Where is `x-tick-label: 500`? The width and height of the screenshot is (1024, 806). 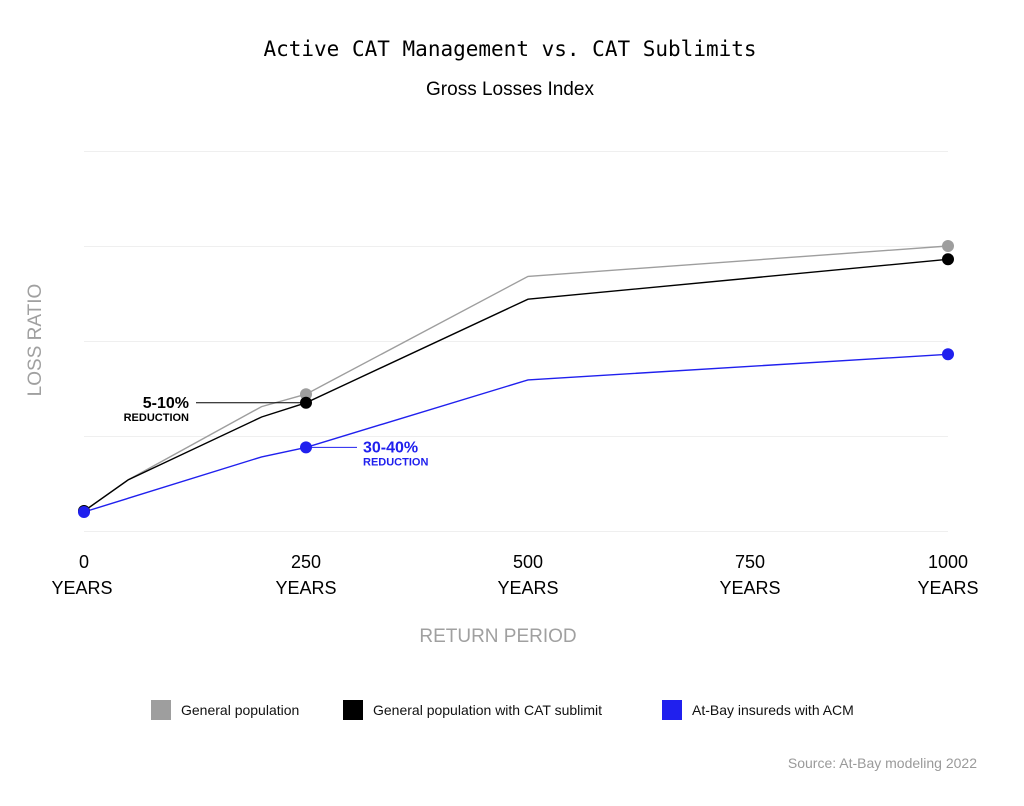 x-tick-label: 500 is located at coordinates (528, 562).